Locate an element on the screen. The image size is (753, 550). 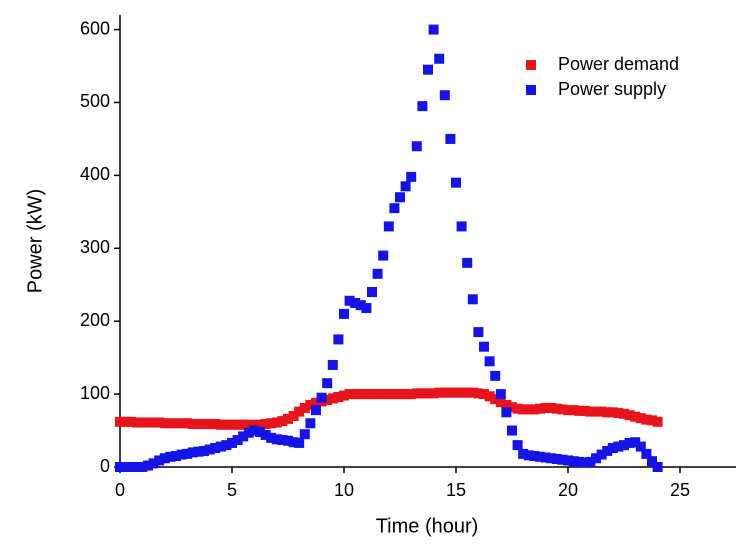
legend-label: Power demand is located at coordinates (618, 64).